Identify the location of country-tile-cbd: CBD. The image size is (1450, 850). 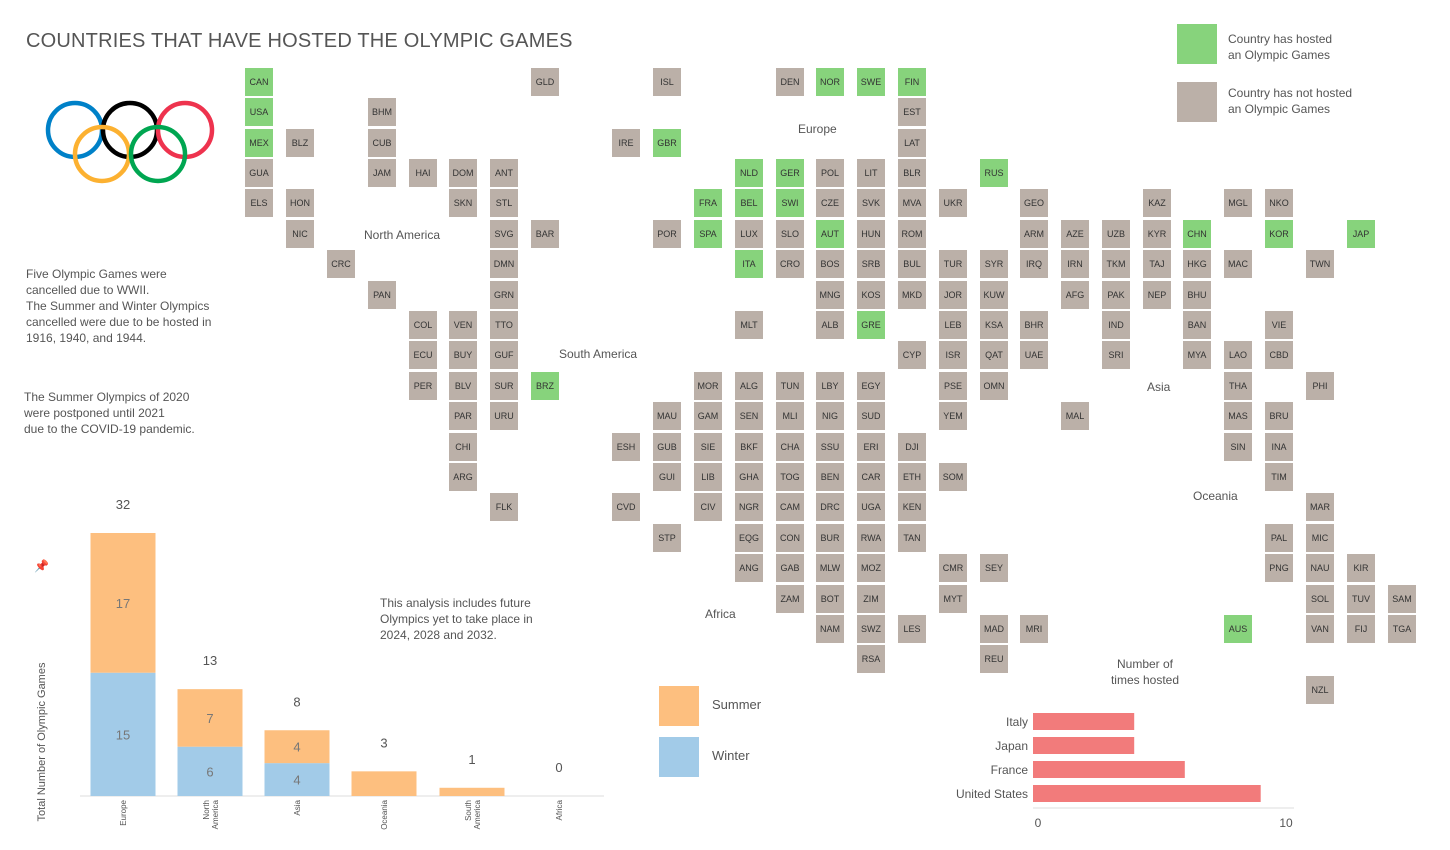
(1279, 355).